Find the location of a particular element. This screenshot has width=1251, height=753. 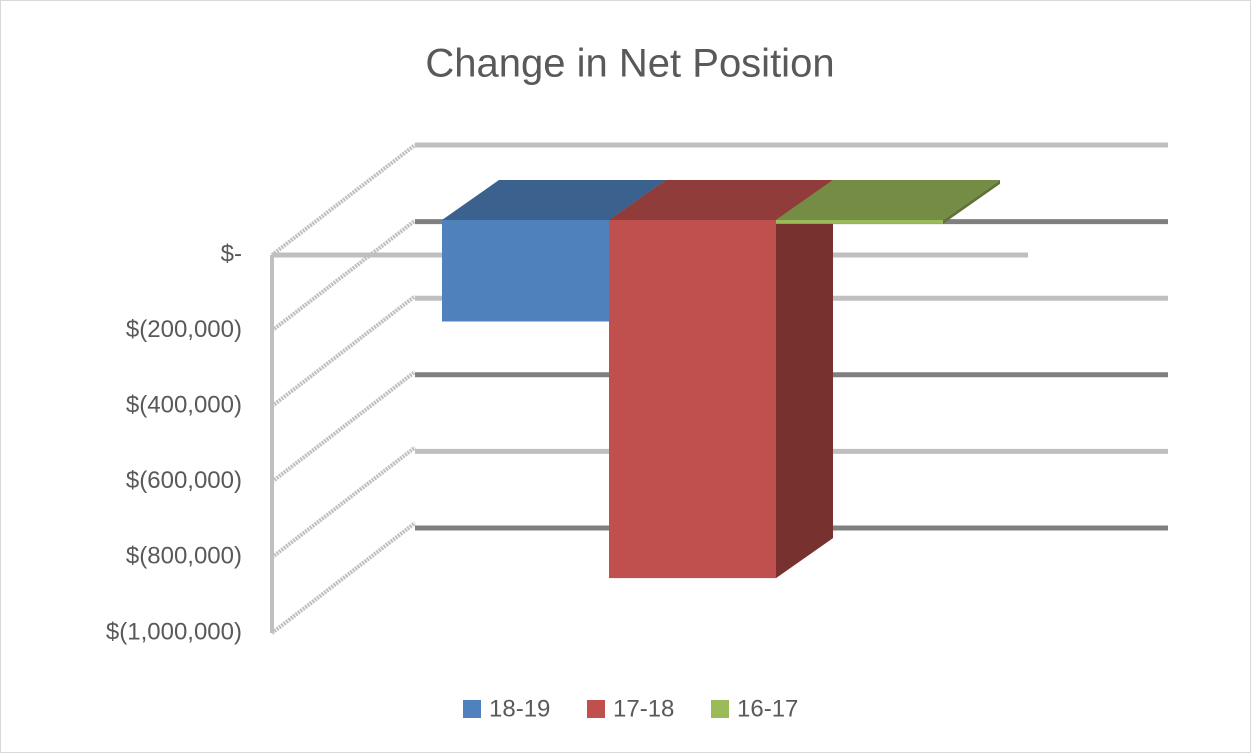

legend-label: 16-17 is located at coordinates (767, 708).